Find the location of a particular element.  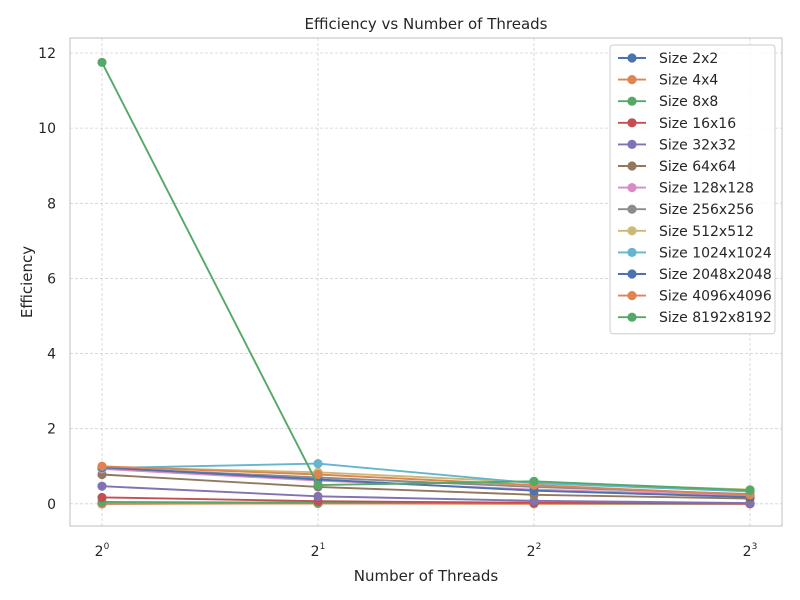

y-tick-label: 0 is located at coordinates (51, 505).